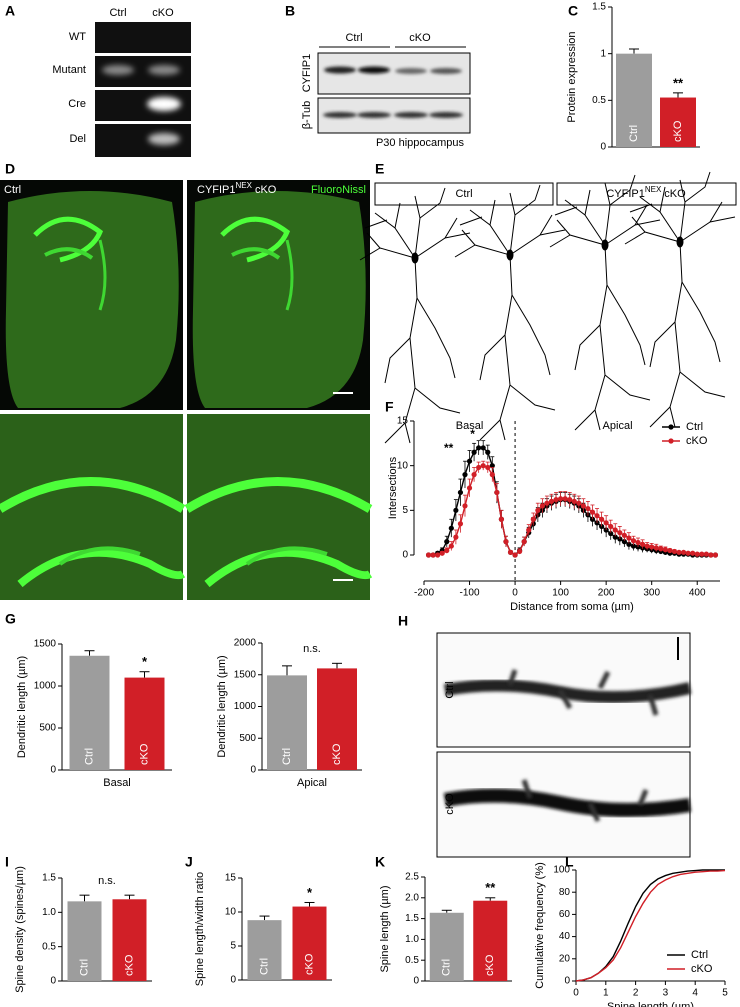 The width and height of the screenshot is (740, 1007). Describe the element at coordinates (10, 169) in the screenshot. I see `panel-label: D` at that location.